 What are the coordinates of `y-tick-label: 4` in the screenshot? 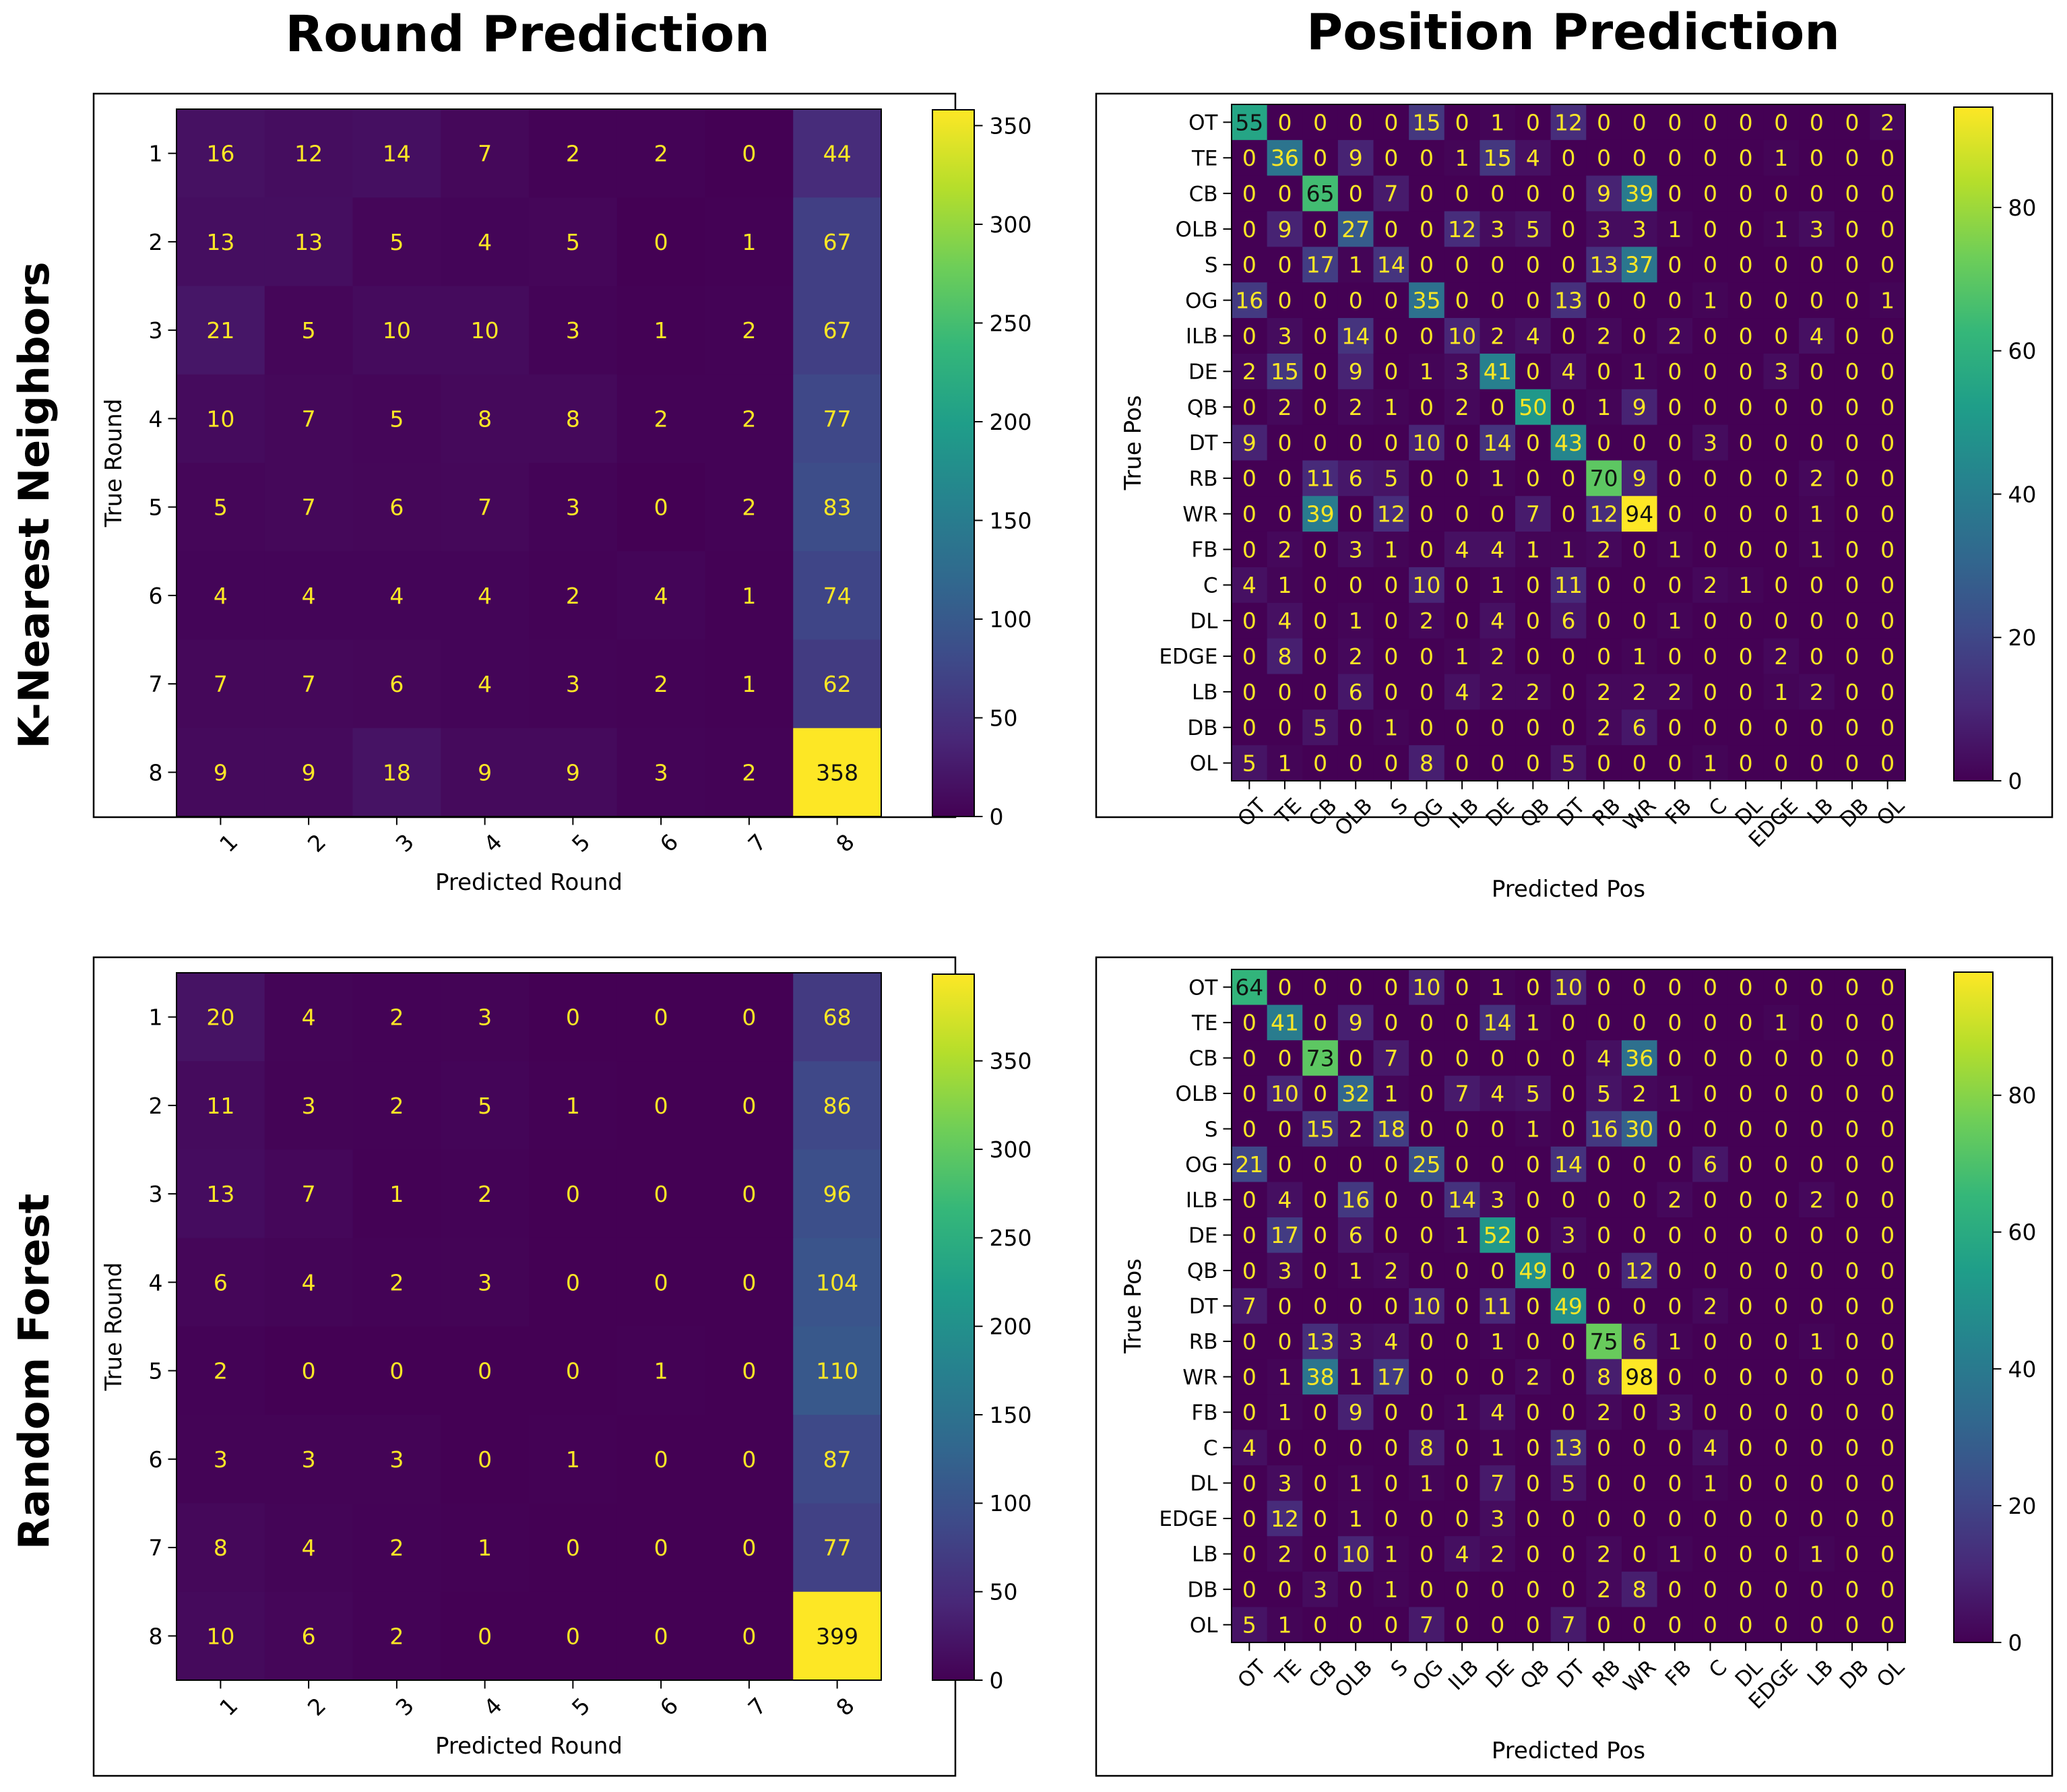 It's located at (156, 1282).